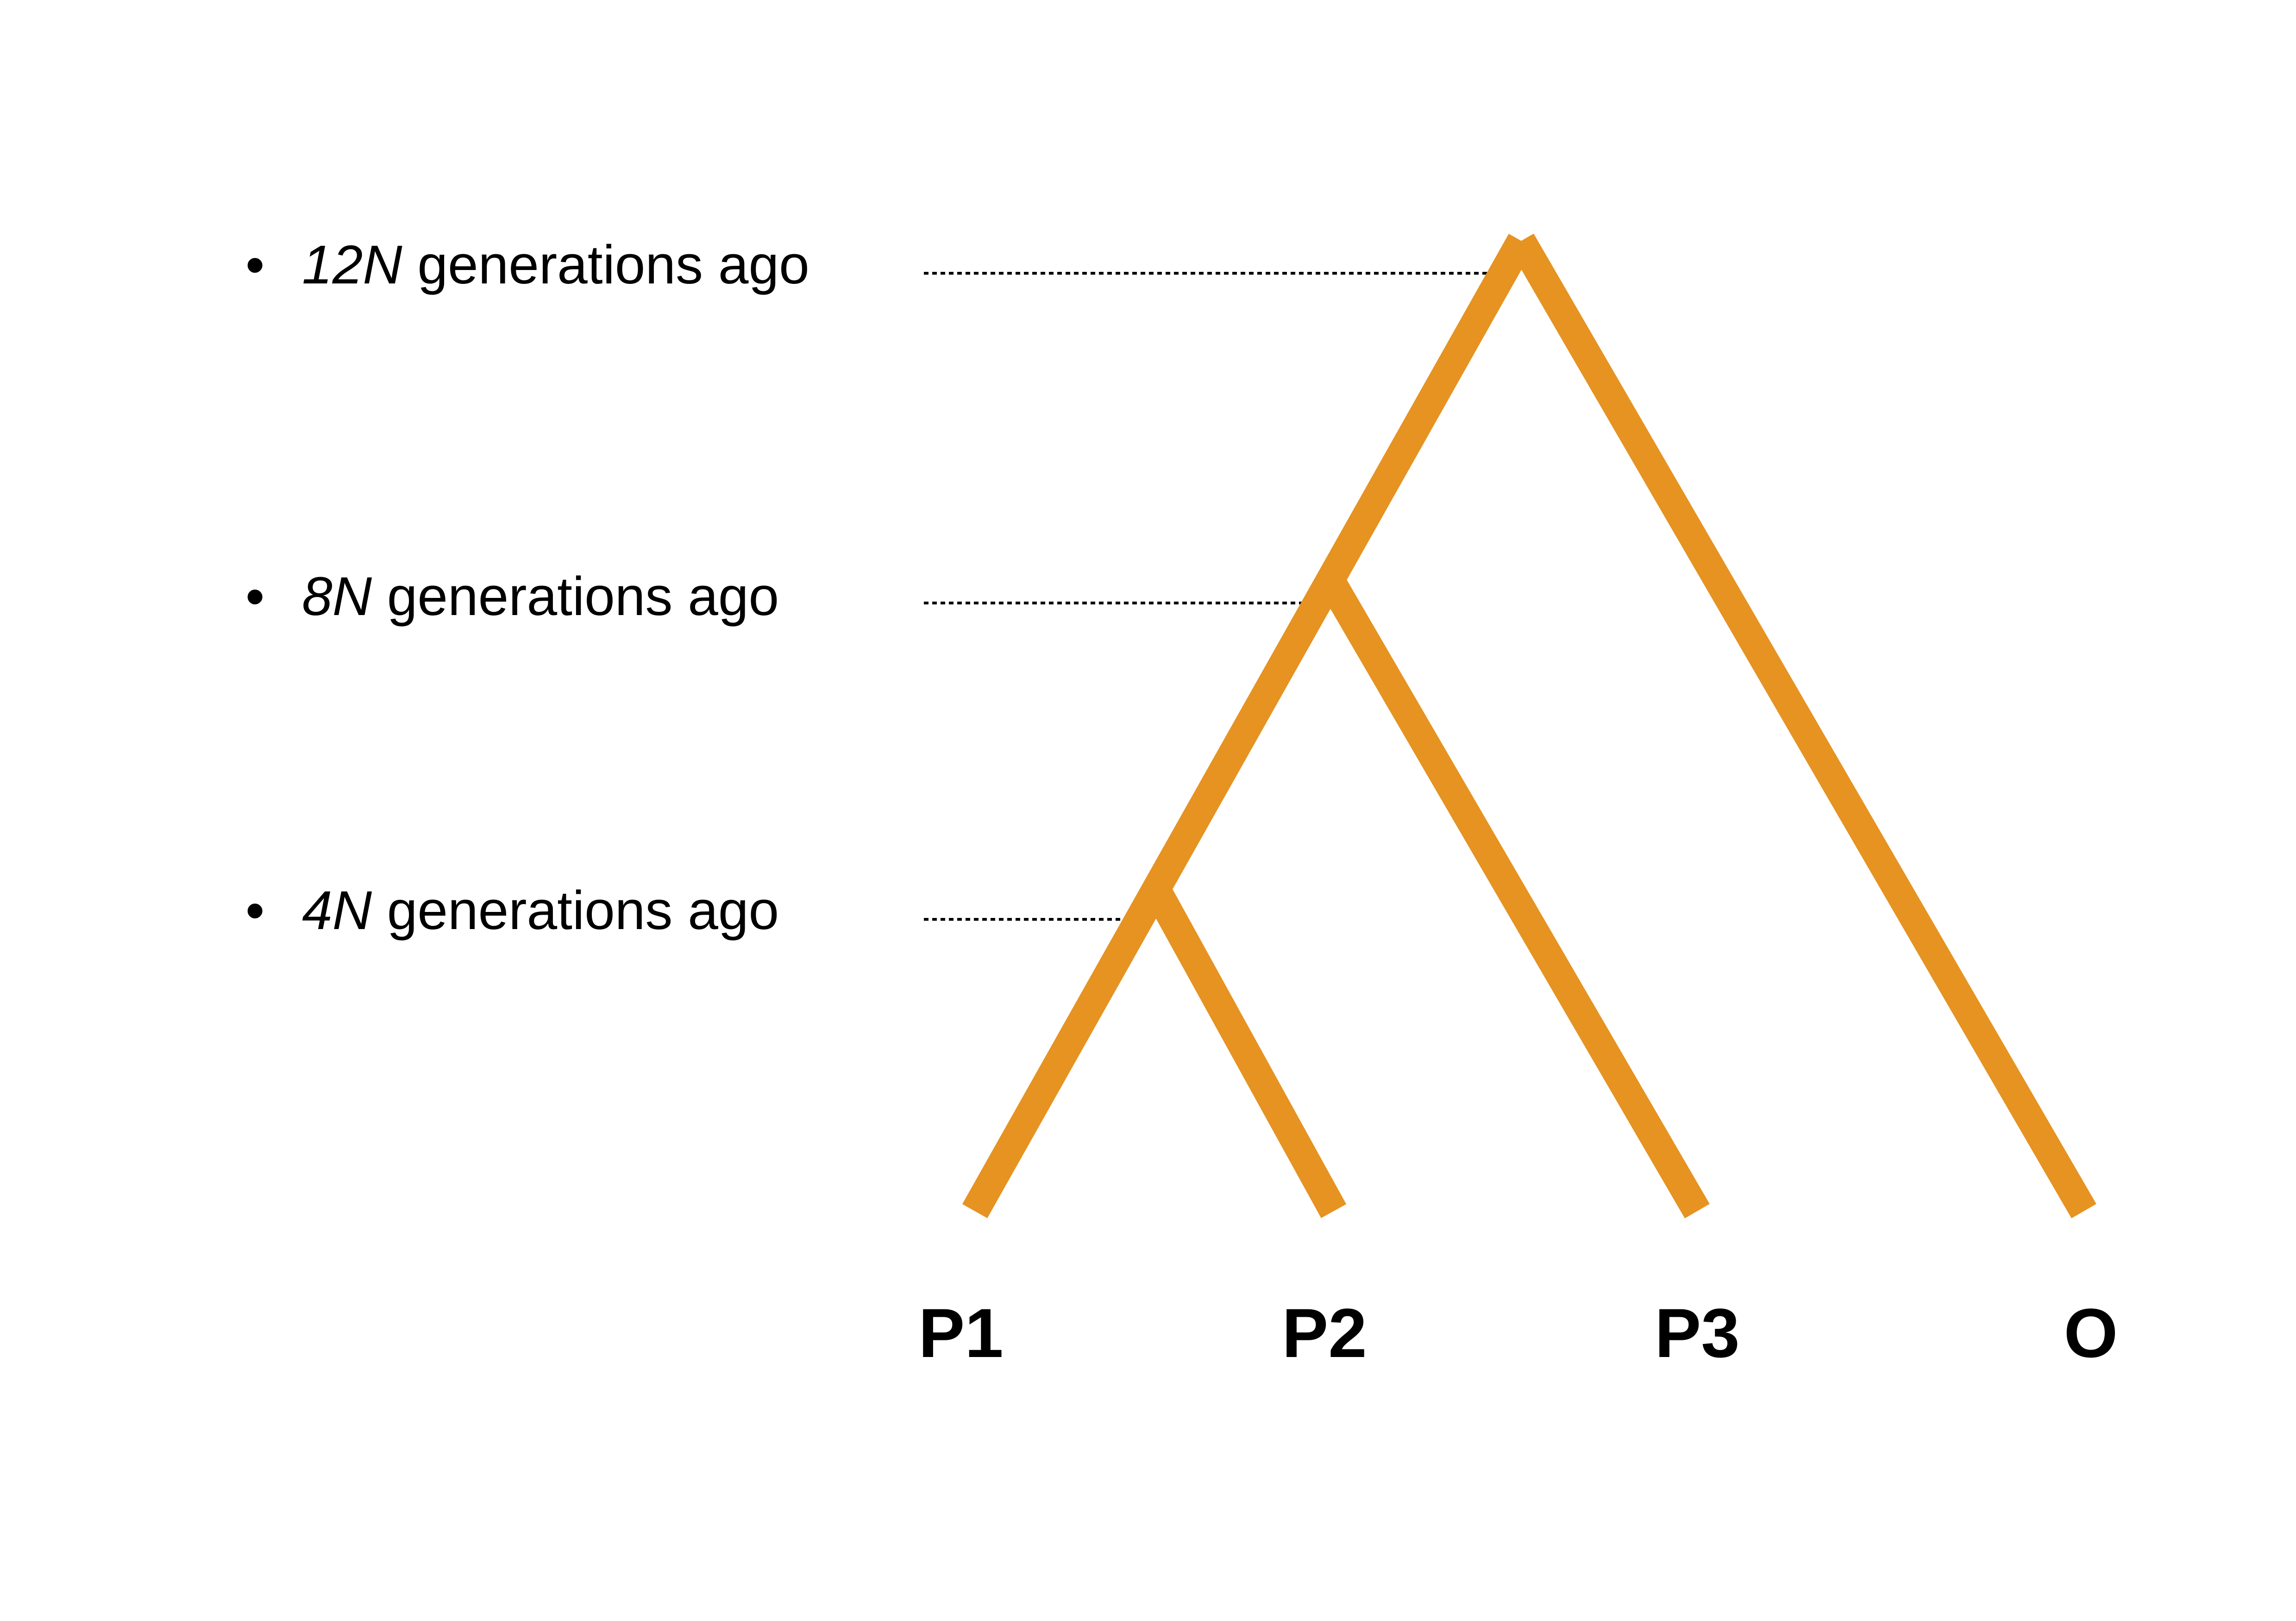 The height and width of the screenshot is (1621, 2296). I want to click on time-label-4n-suffix: generations ago, so click(575, 910).